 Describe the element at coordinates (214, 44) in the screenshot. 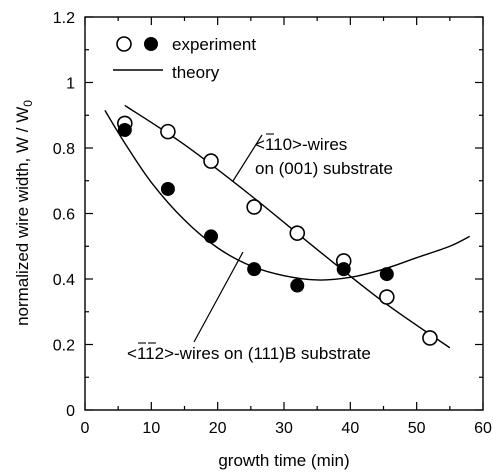

I see `legend-experiment-label: experiment` at that location.